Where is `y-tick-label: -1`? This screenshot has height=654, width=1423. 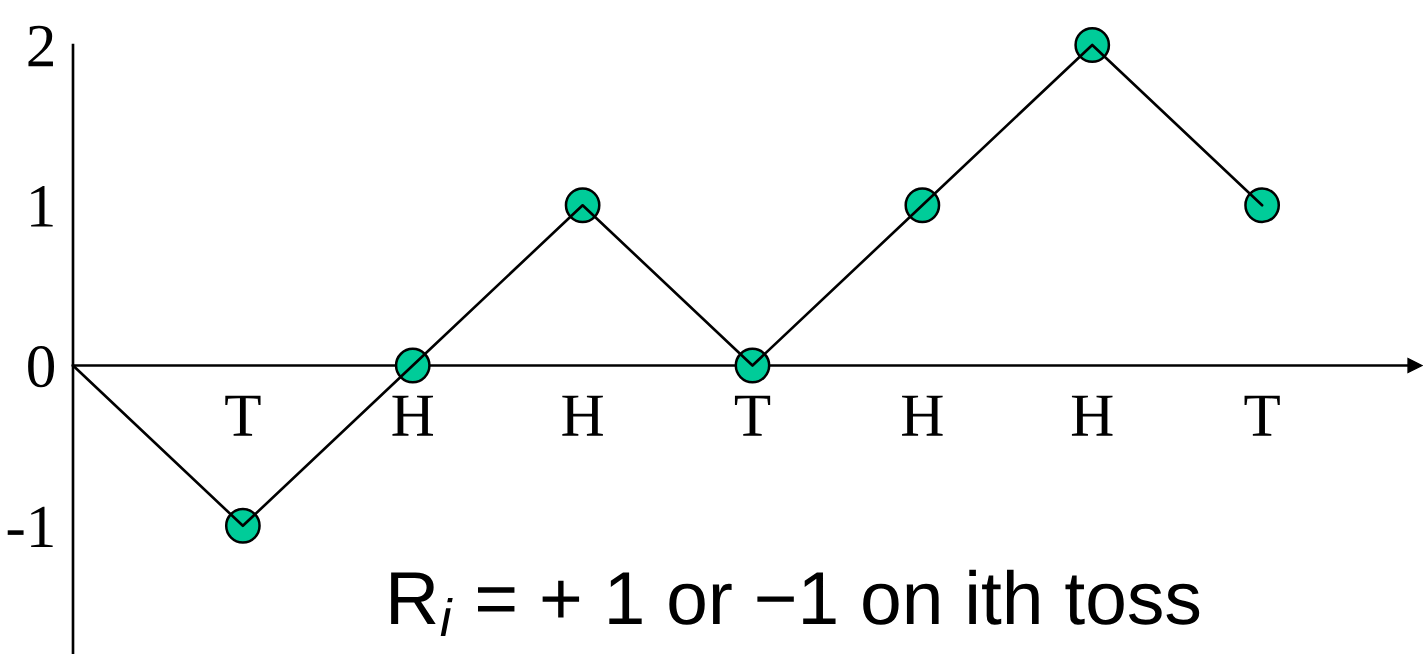 y-tick-label: -1 is located at coordinates (30, 526).